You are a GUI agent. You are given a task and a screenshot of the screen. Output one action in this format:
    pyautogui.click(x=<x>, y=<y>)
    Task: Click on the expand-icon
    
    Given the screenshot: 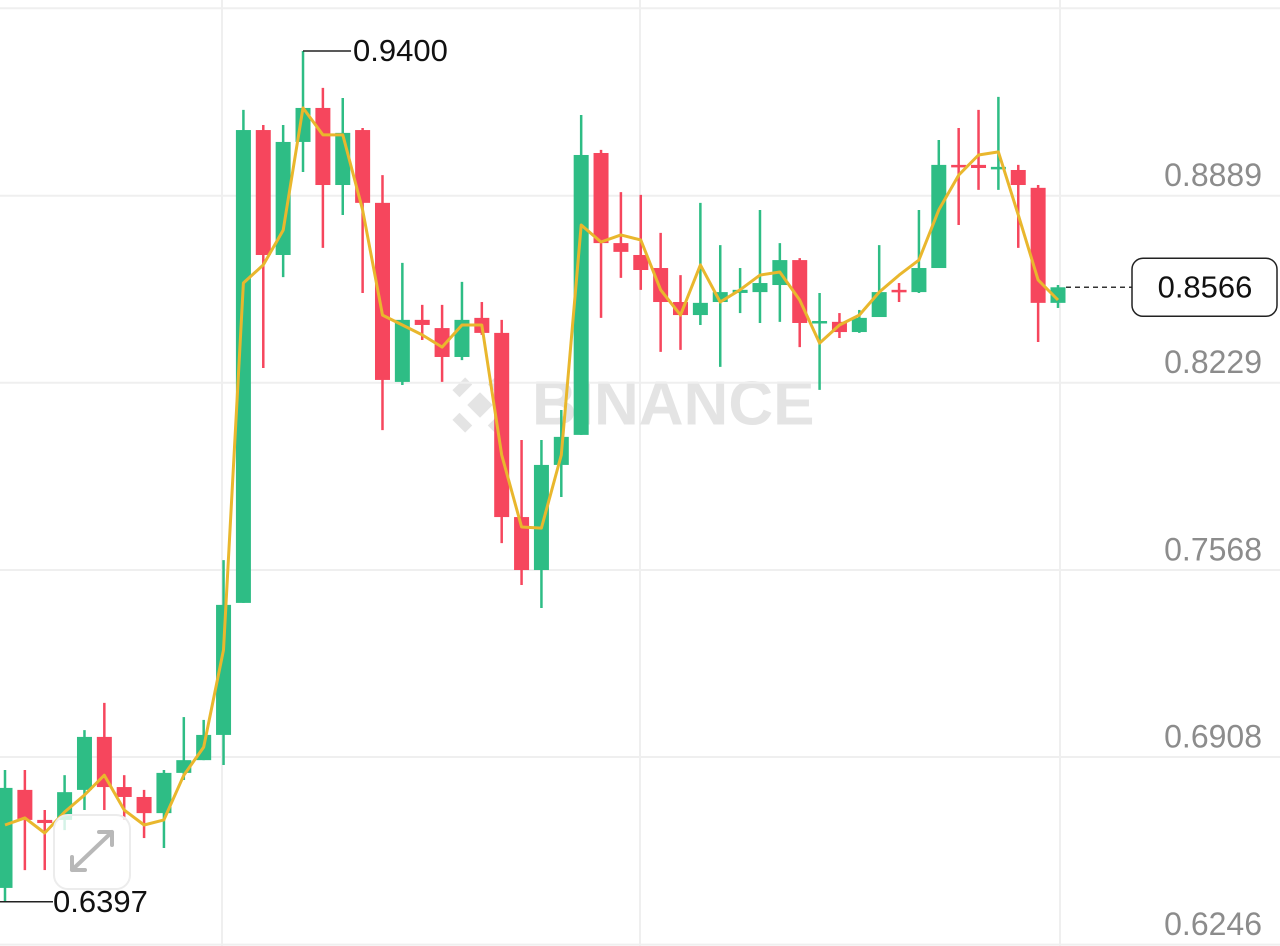 What is the action you would take?
    pyautogui.click(x=92, y=851)
    